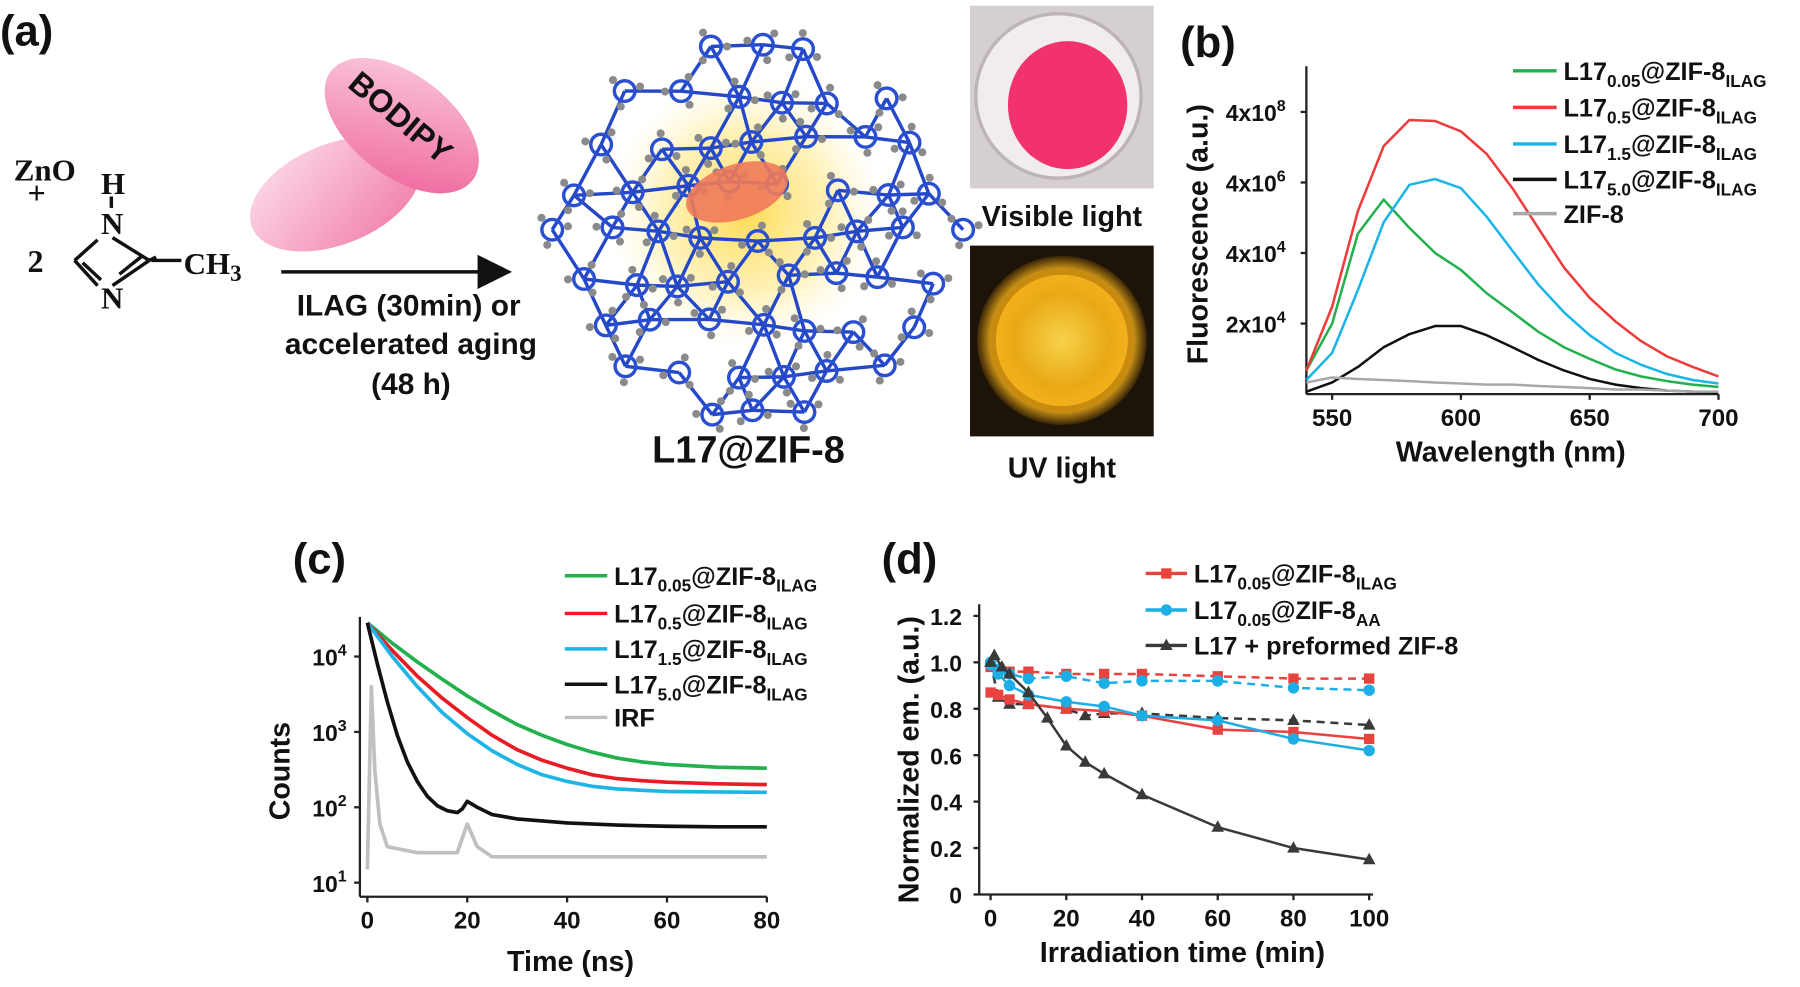  Describe the element at coordinates (1673, 109) in the screenshot. I see `text-run: @ZIF-8` at that location.